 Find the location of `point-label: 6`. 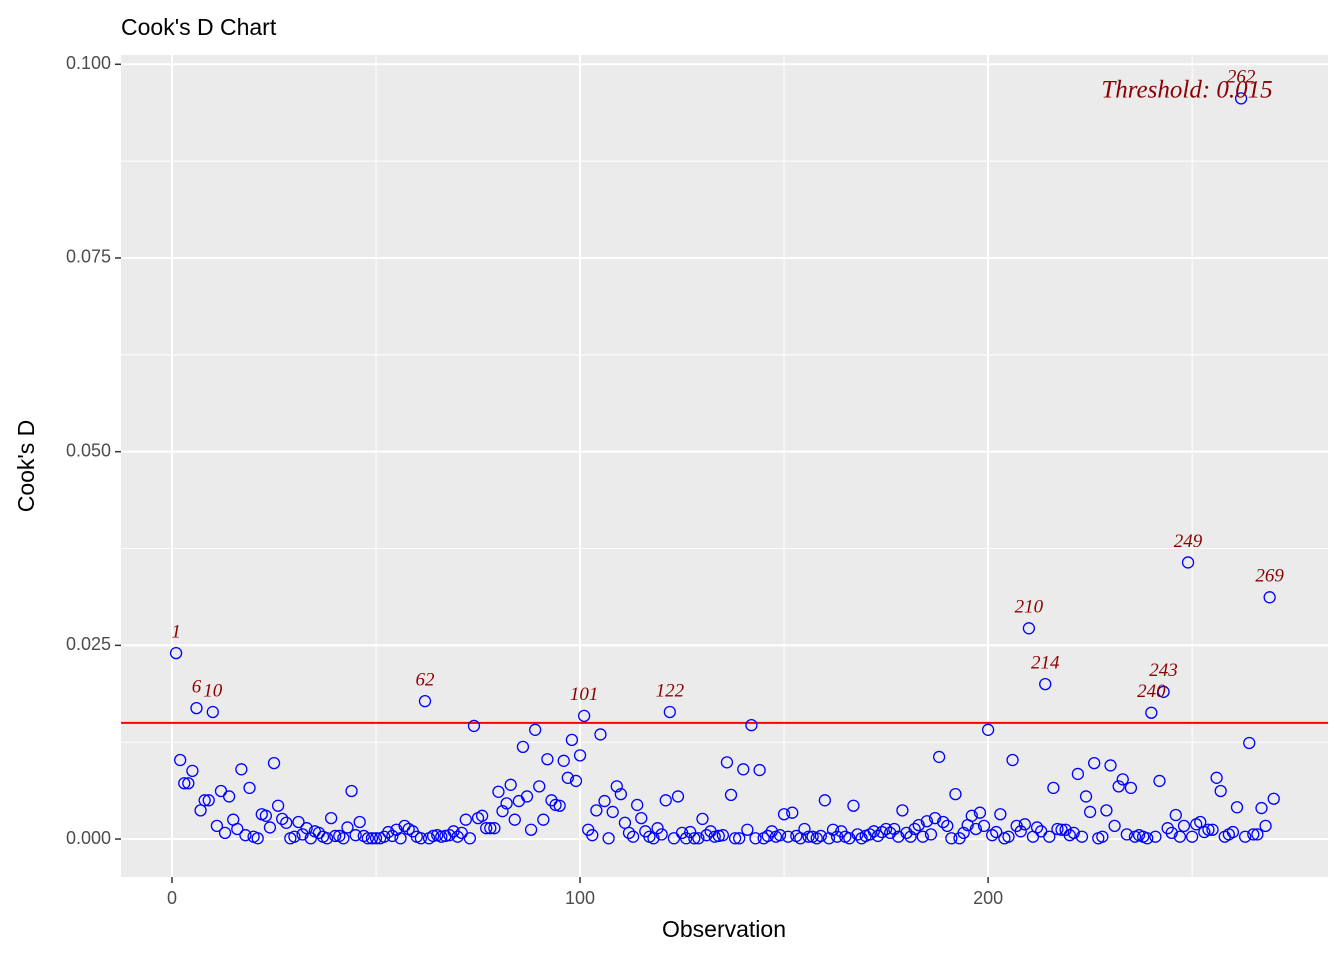

point-label: 6 is located at coordinates (197, 686).